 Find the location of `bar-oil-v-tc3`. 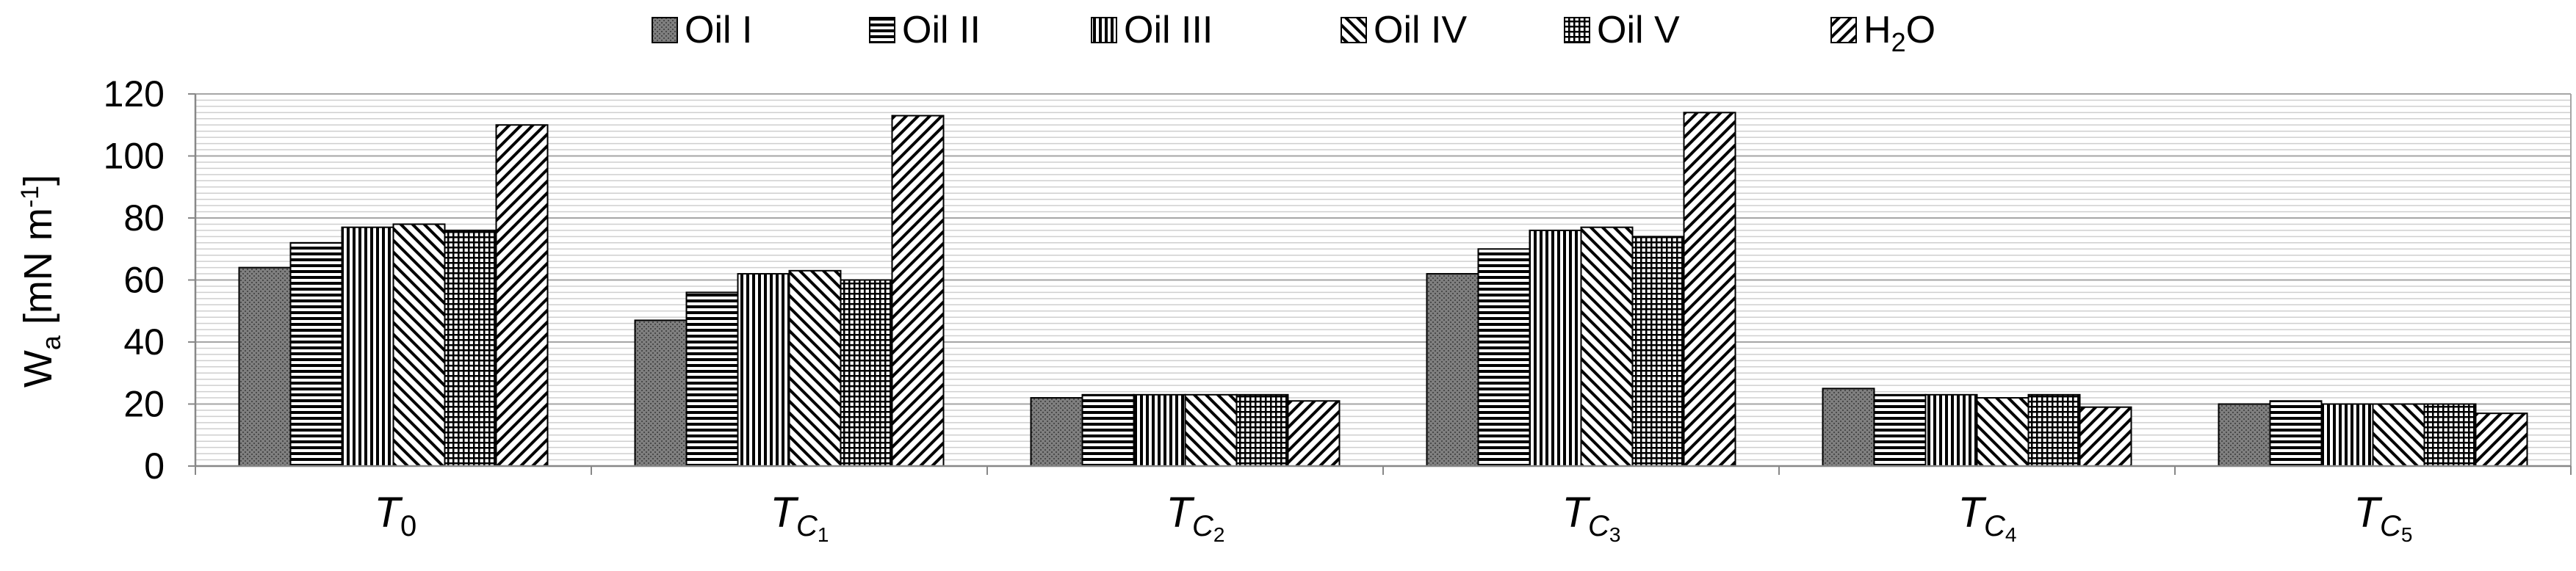

bar-oil-v-tc3 is located at coordinates (1658, 351).